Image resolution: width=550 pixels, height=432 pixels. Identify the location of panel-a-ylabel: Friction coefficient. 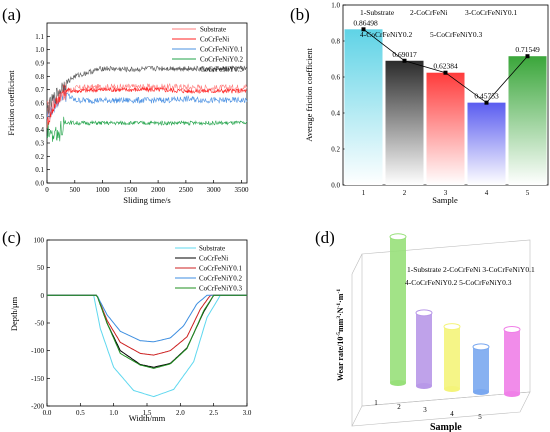
(11, 103).